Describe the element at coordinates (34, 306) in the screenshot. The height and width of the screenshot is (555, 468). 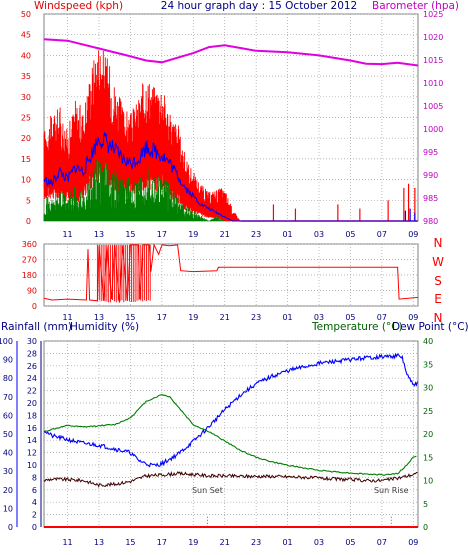
I see `direction-y-tick-label: 0` at that location.